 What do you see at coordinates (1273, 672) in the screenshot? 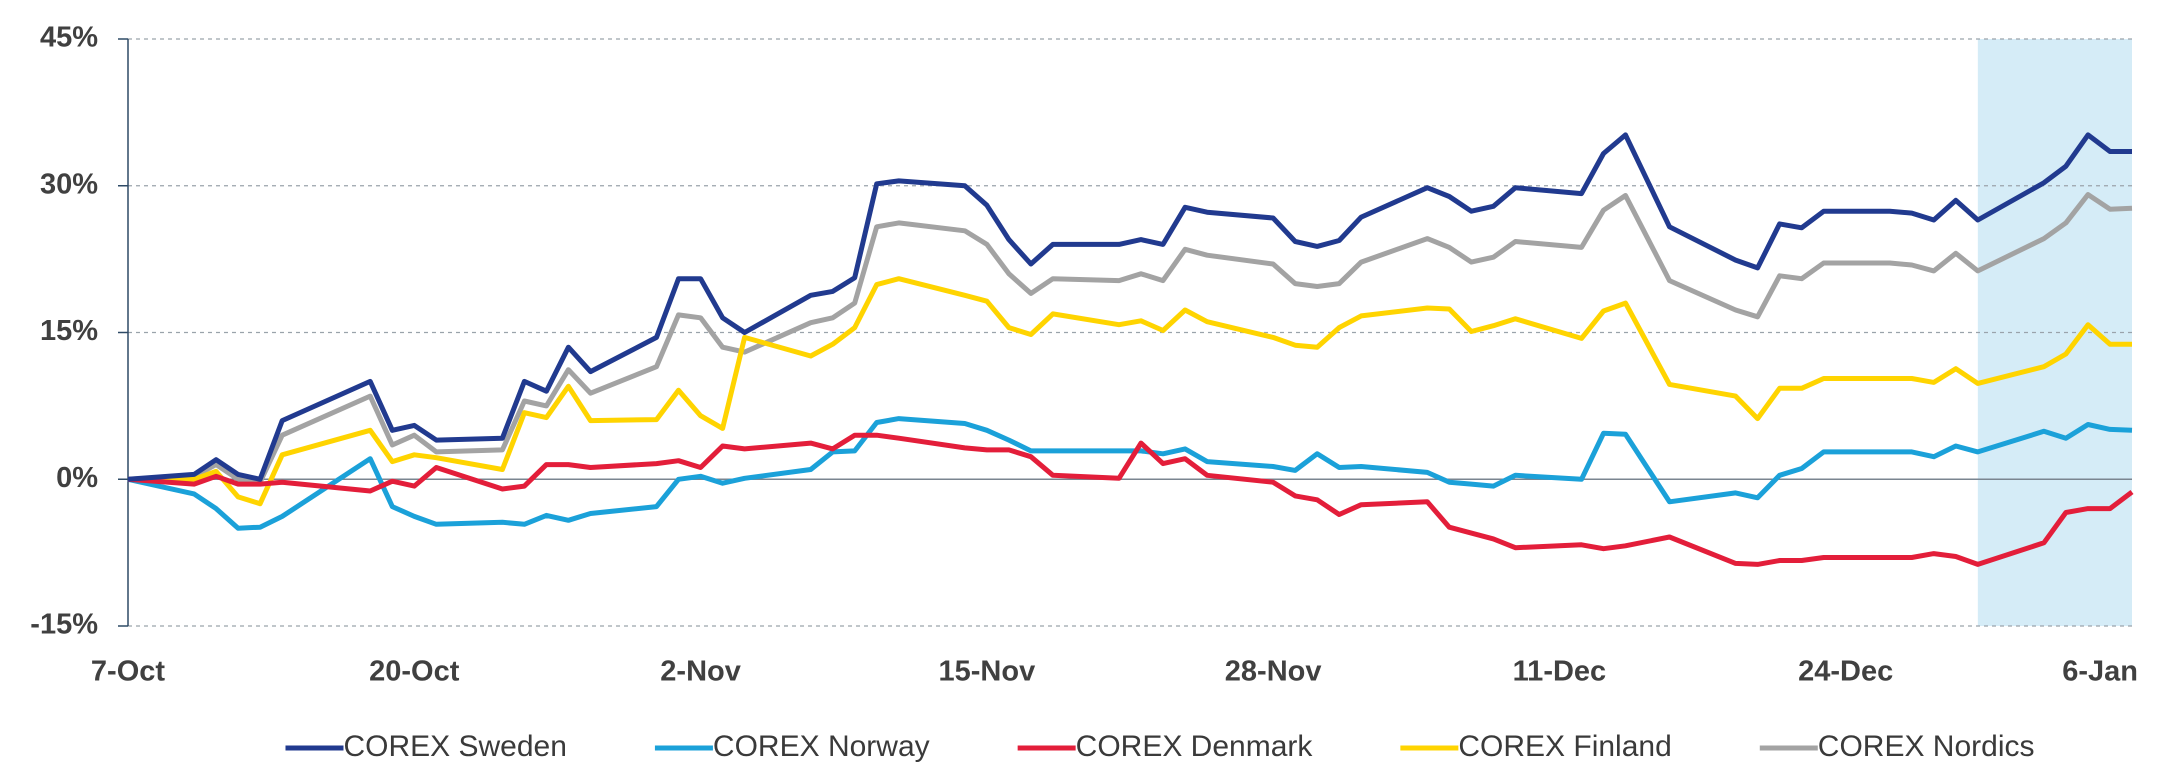
I see `x-tick-label: 28-Nov` at bounding box center [1273, 672].